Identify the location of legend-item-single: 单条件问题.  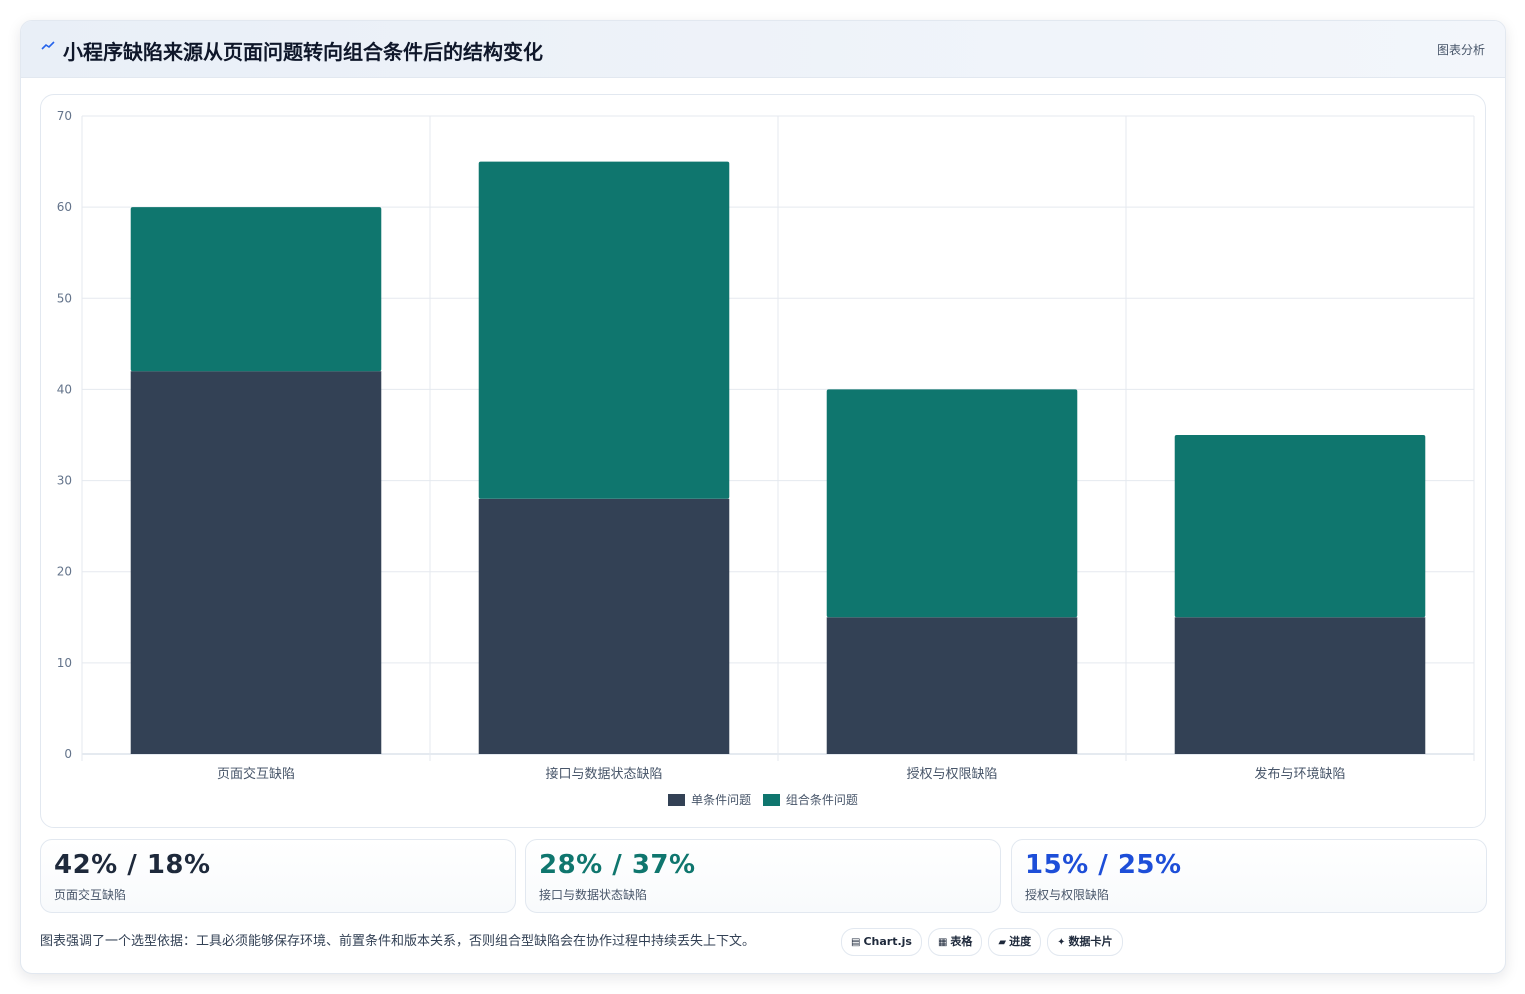
(709, 799).